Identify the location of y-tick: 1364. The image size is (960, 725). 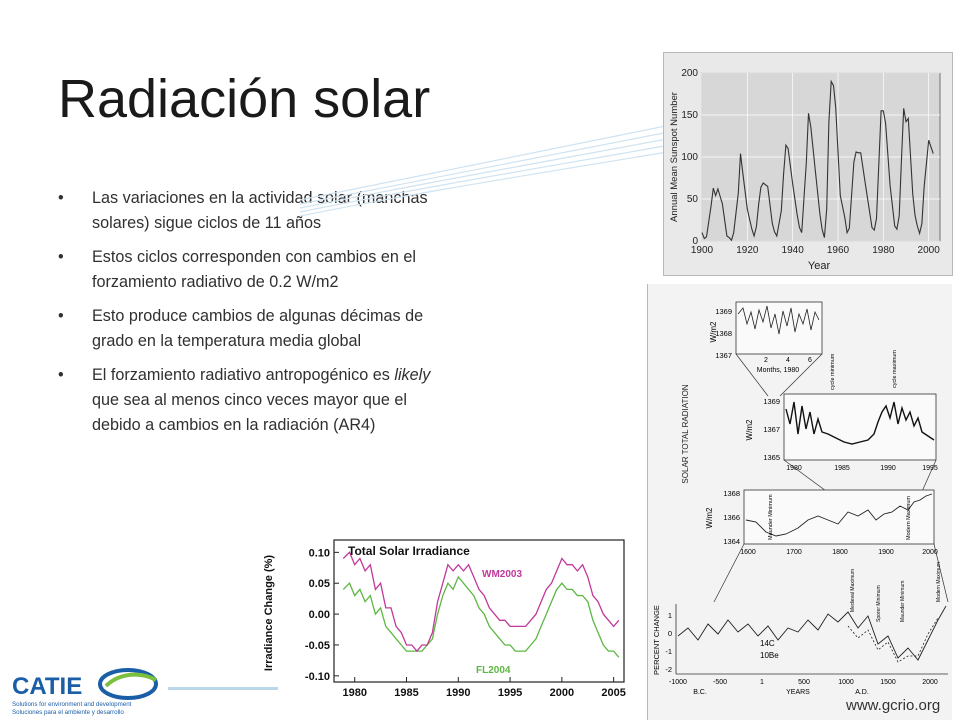
(731, 541).